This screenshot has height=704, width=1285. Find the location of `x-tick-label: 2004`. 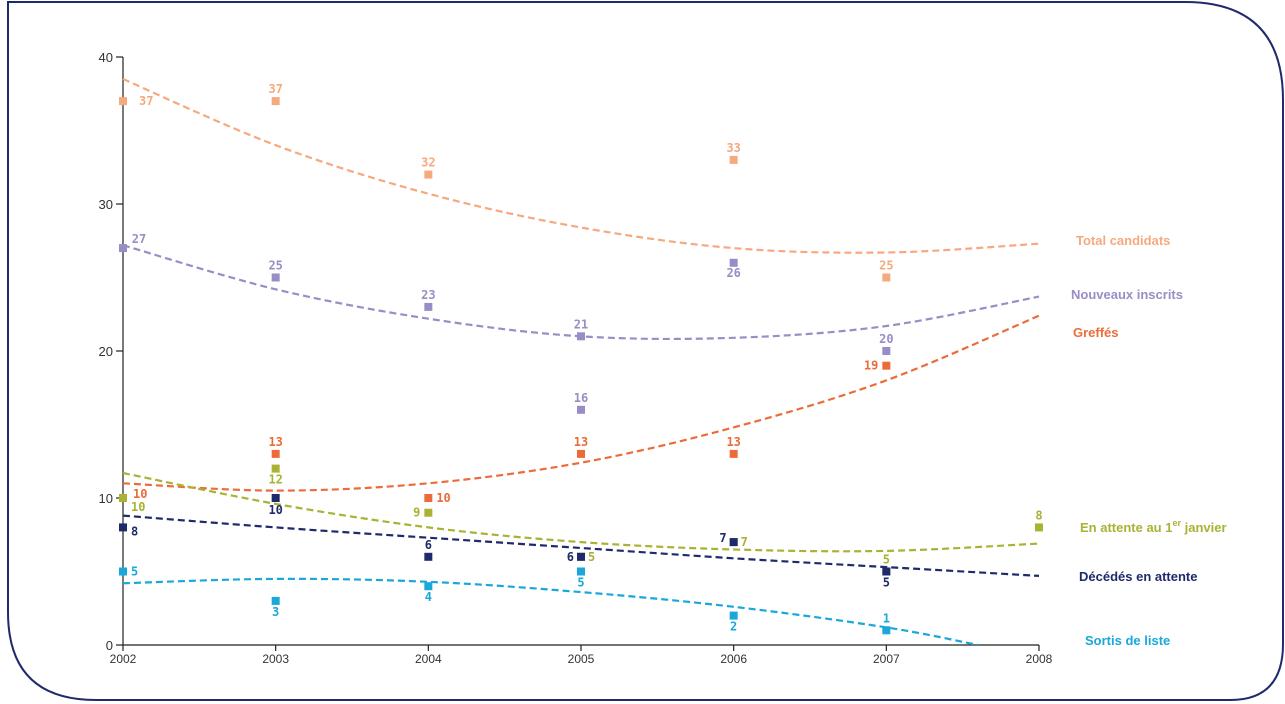

x-tick-label: 2004 is located at coordinates (428, 659).